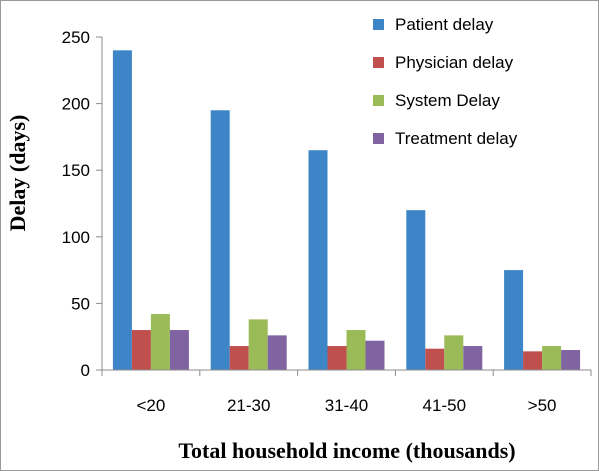 This screenshot has height=471, width=599. Describe the element at coordinates (76, 170) in the screenshot. I see `y-tick-label: 150` at that location.